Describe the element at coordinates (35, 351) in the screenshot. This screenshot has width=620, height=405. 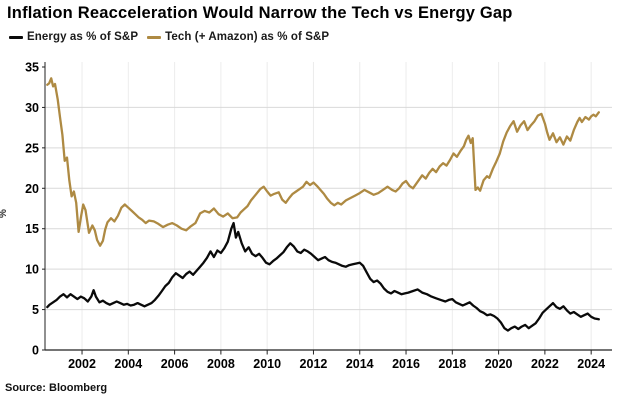
I see `y-tick-label: 0` at that location.